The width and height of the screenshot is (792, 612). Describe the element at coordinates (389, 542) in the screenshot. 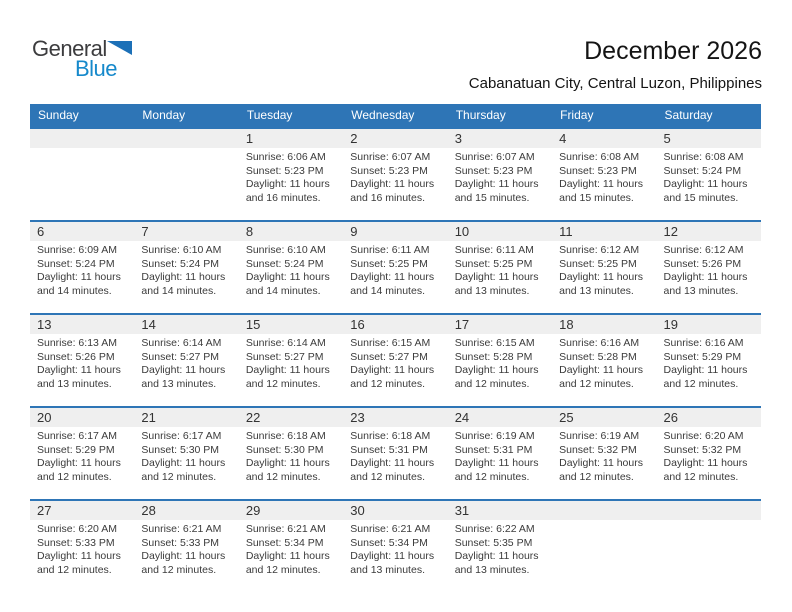

I see `sunset-line: Sunset: 5:34 PM` at that location.